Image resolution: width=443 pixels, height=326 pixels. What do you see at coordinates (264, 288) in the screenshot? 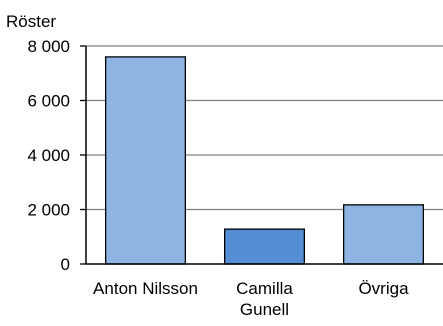
I see `x-tick-label: Camilla` at bounding box center [264, 288].